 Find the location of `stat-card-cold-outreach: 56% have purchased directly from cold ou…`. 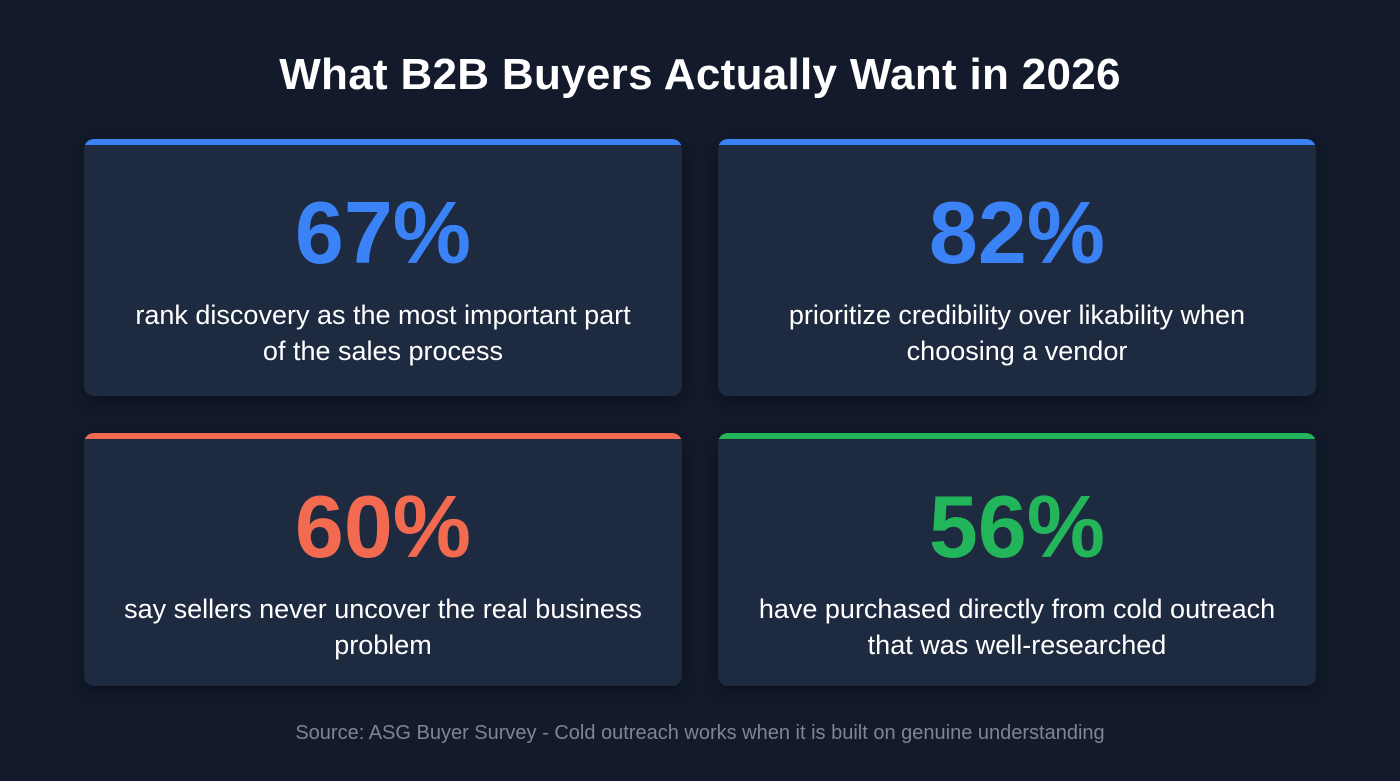

stat-card-cold-outreach: 56% have purchased directly from cold ou… is located at coordinates (1017, 559).